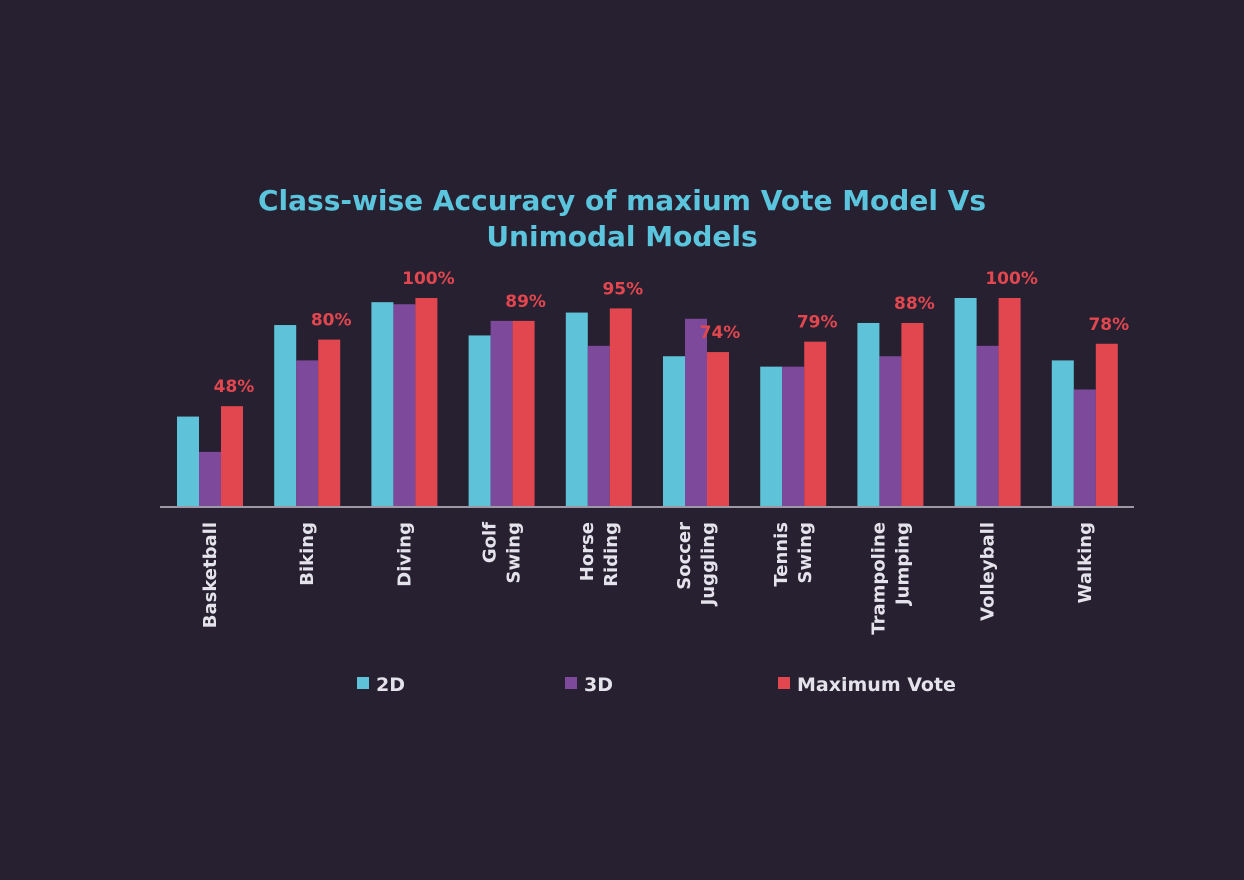 This screenshot has height=880, width=1244. What do you see at coordinates (1011, 279) in the screenshot?
I see `data-label-8: 100%` at bounding box center [1011, 279].